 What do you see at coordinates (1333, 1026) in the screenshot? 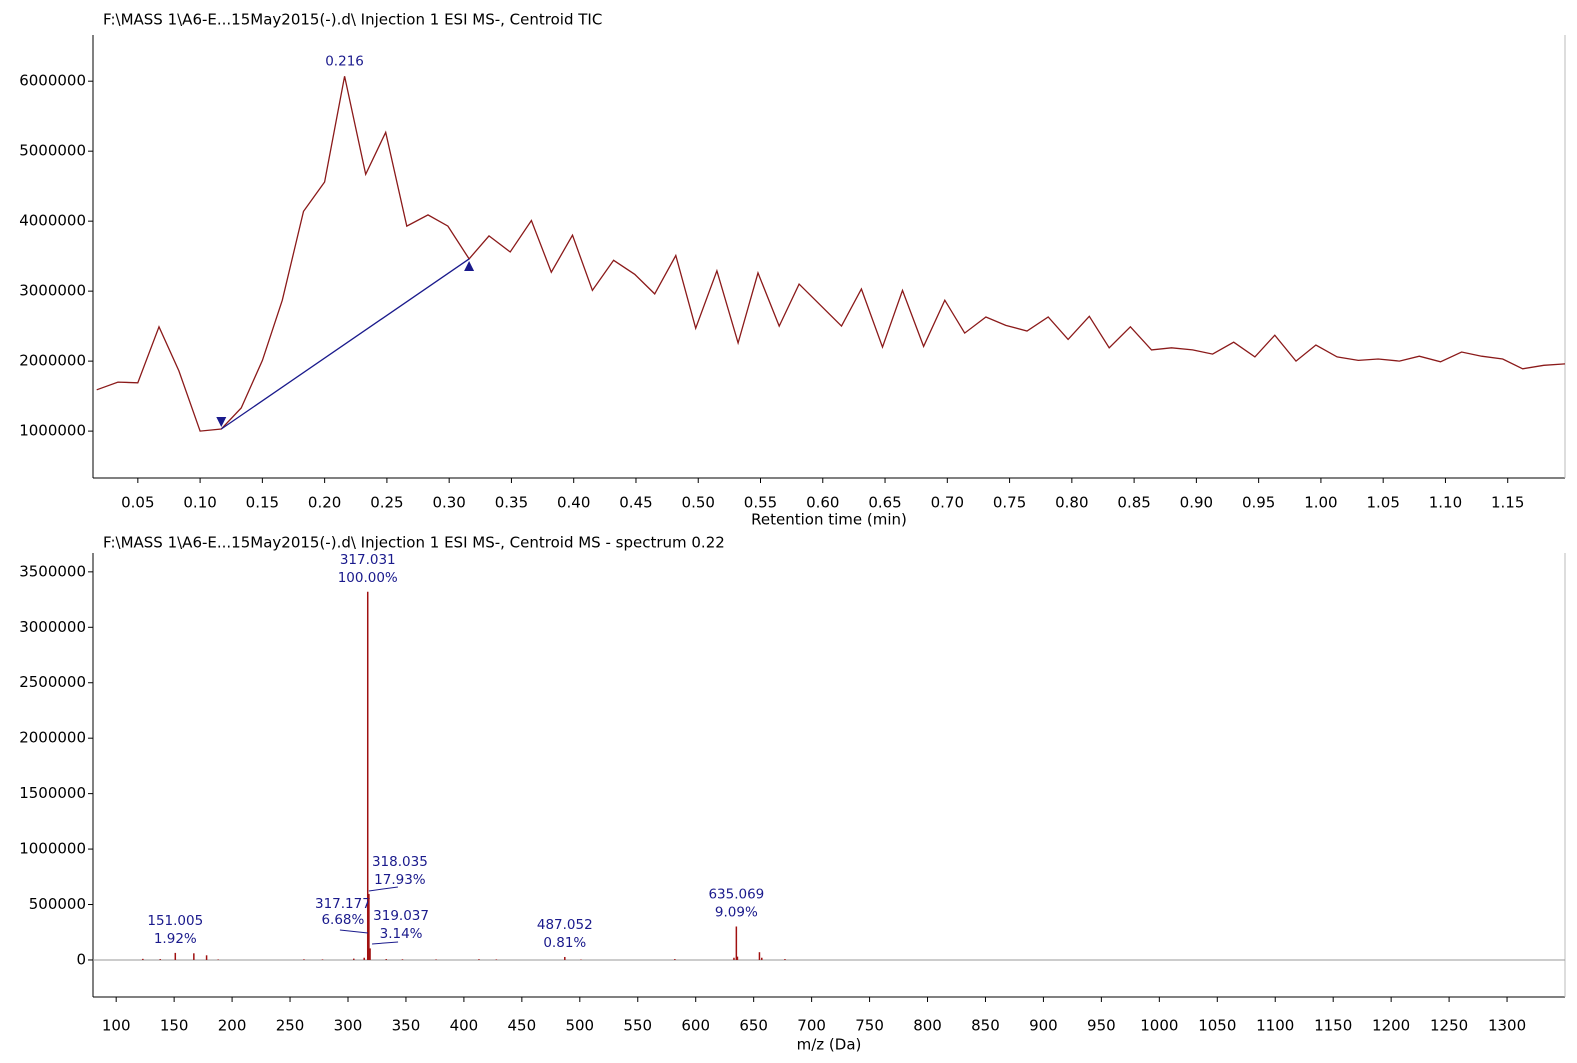
I see `x-tick-label: 1150` at bounding box center [1333, 1026].